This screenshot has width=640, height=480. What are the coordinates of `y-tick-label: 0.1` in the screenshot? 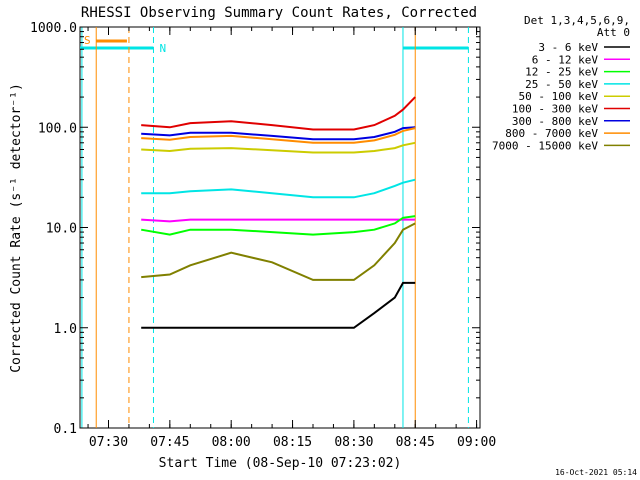 It's located at (65, 429).